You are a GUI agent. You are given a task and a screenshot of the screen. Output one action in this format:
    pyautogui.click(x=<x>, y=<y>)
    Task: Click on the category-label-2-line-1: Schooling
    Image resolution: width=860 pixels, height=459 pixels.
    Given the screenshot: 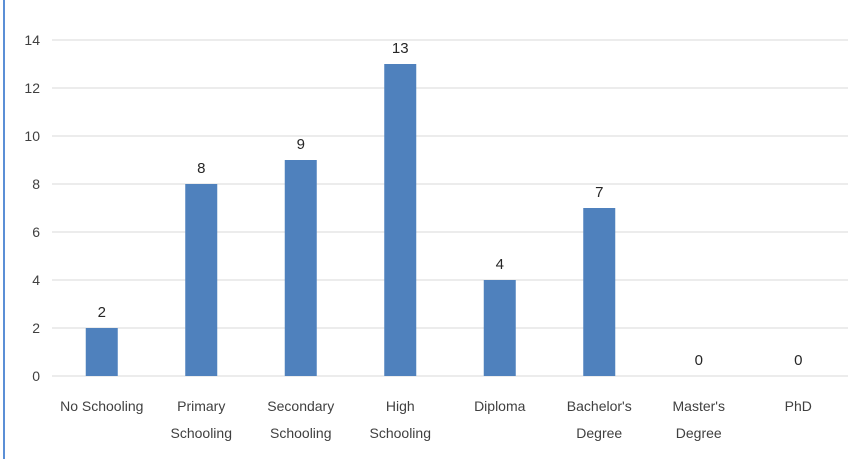 What is the action you would take?
    pyautogui.click(x=301, y=433)
    